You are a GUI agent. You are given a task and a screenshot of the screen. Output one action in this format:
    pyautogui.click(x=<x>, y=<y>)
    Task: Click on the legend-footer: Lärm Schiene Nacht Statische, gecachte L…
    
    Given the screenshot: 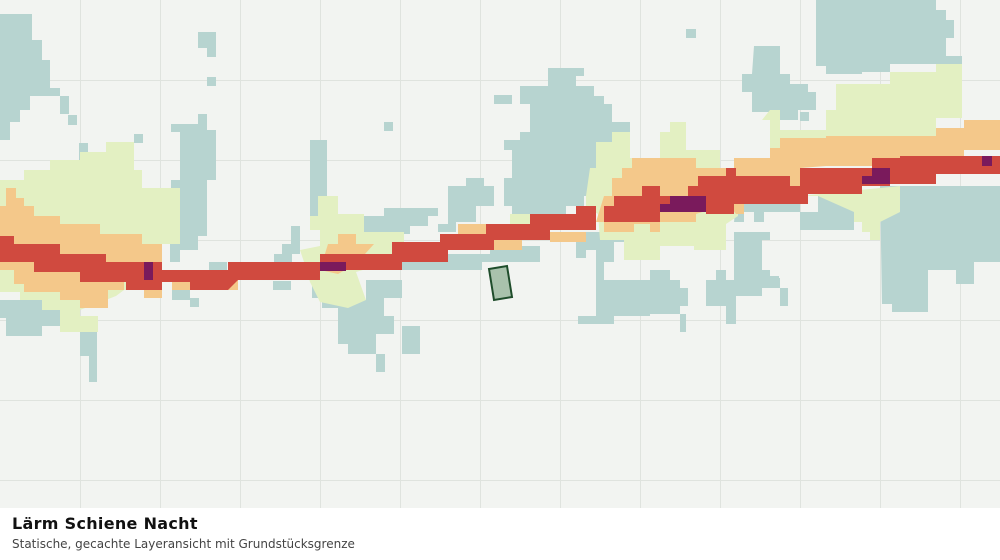 What is the action you would take?
    pyautogui.click(x=500, y=534)
    